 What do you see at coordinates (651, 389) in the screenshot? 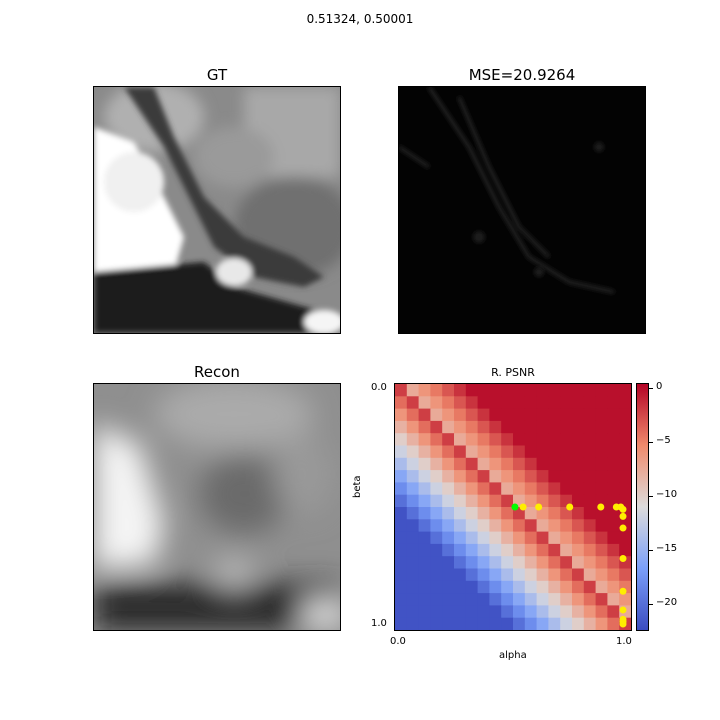
I see `colorbar-tick-mark` at bounding box center [651, 389].